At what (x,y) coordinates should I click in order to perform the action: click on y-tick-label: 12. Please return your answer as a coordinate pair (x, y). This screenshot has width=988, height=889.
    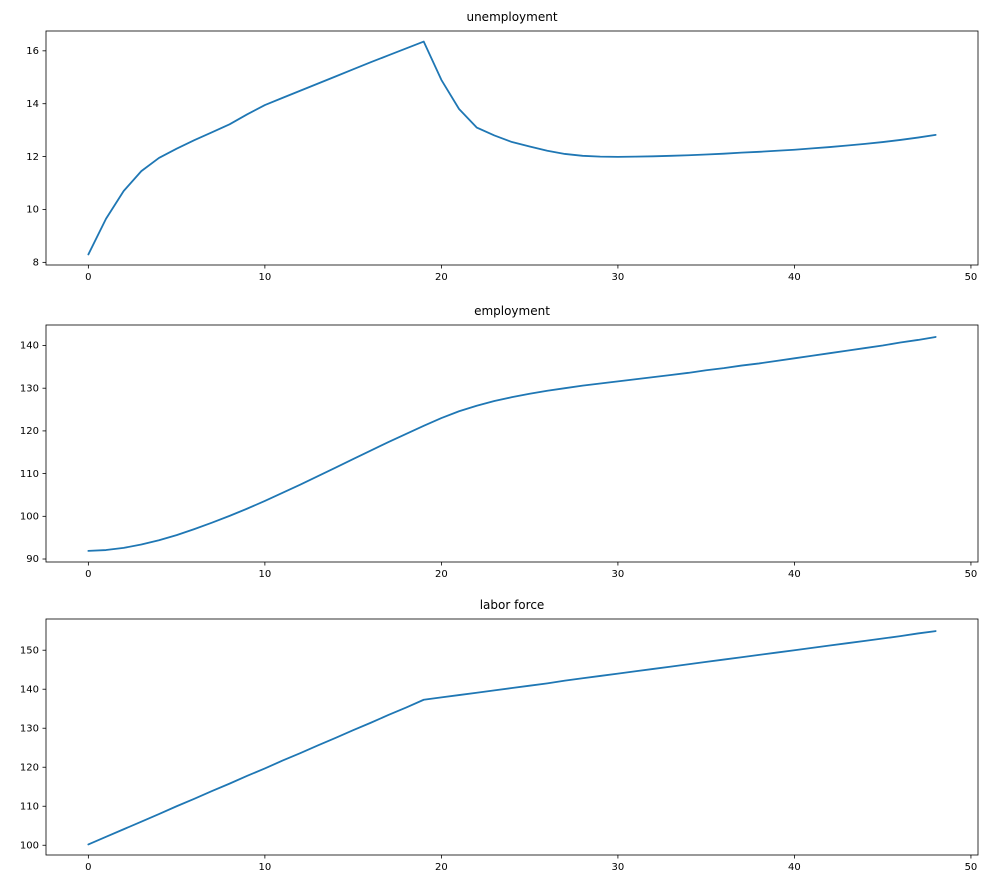
    Looking at the image, I should click on (32, 157).